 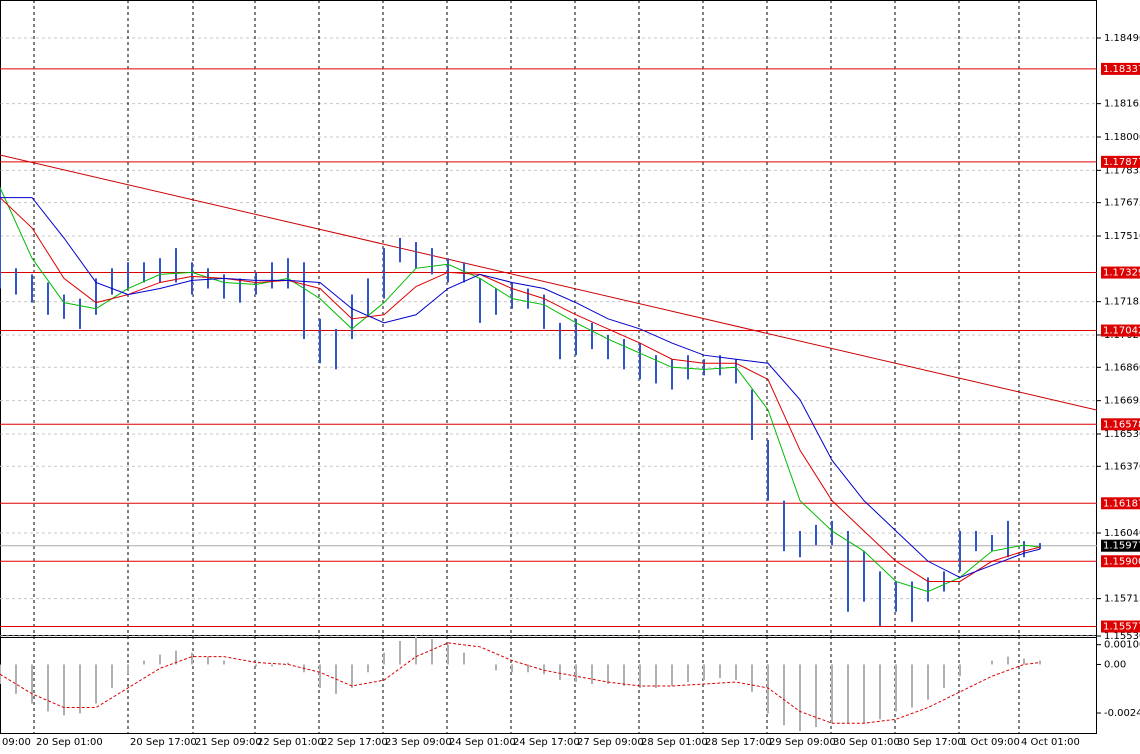 What do you see at coordinates (1122, 645) in the screenshot?
I see `y-tick-label: 0.001008` at bounding box center [1122, 645].